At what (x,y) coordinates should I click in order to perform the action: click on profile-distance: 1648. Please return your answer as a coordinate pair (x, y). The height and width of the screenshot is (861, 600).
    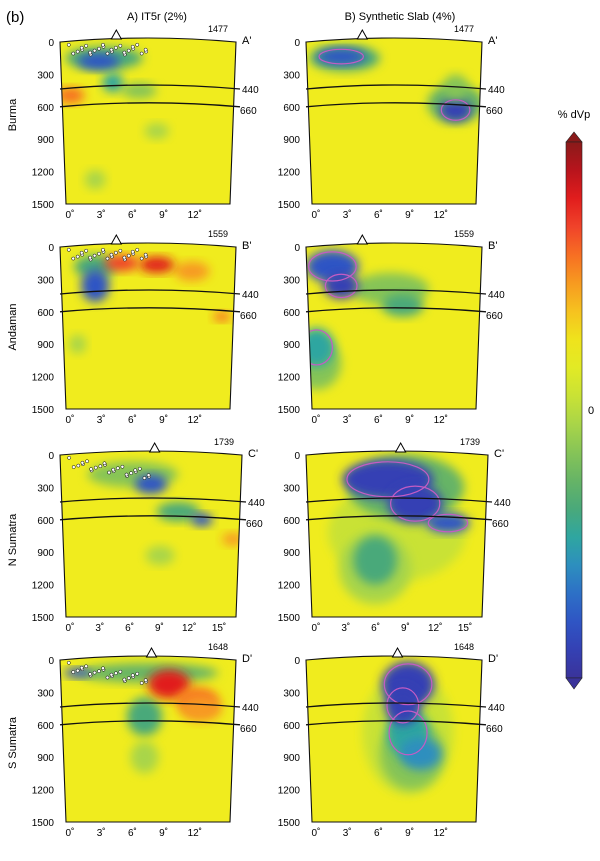
    Looking at the image, I should click on (464, 647).